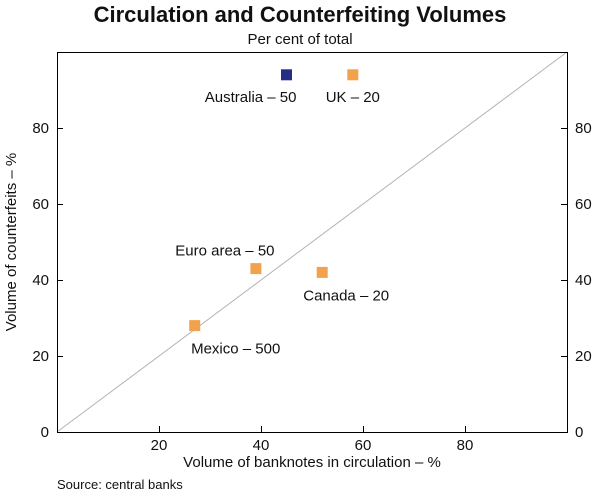 The height and width of the screenshot is (497, 600). What do you see at coordinates (45, 432) in the screenshot?
I see `y-tick-label-left: 0` at bounding box center [45, 432].